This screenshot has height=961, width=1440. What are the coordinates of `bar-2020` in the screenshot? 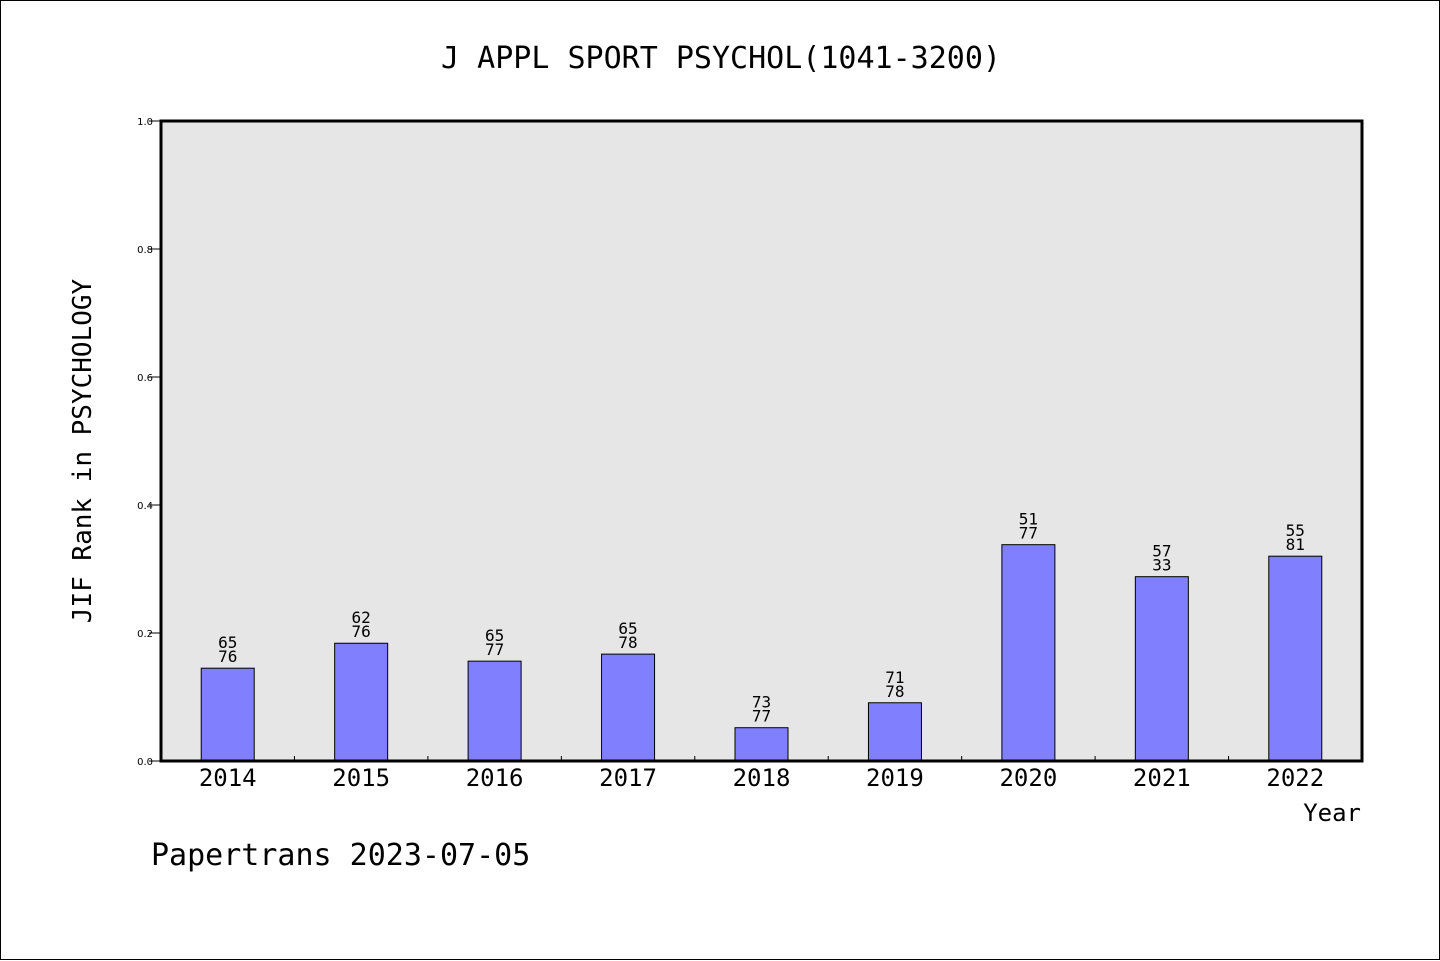 It's located at (1028, 653).